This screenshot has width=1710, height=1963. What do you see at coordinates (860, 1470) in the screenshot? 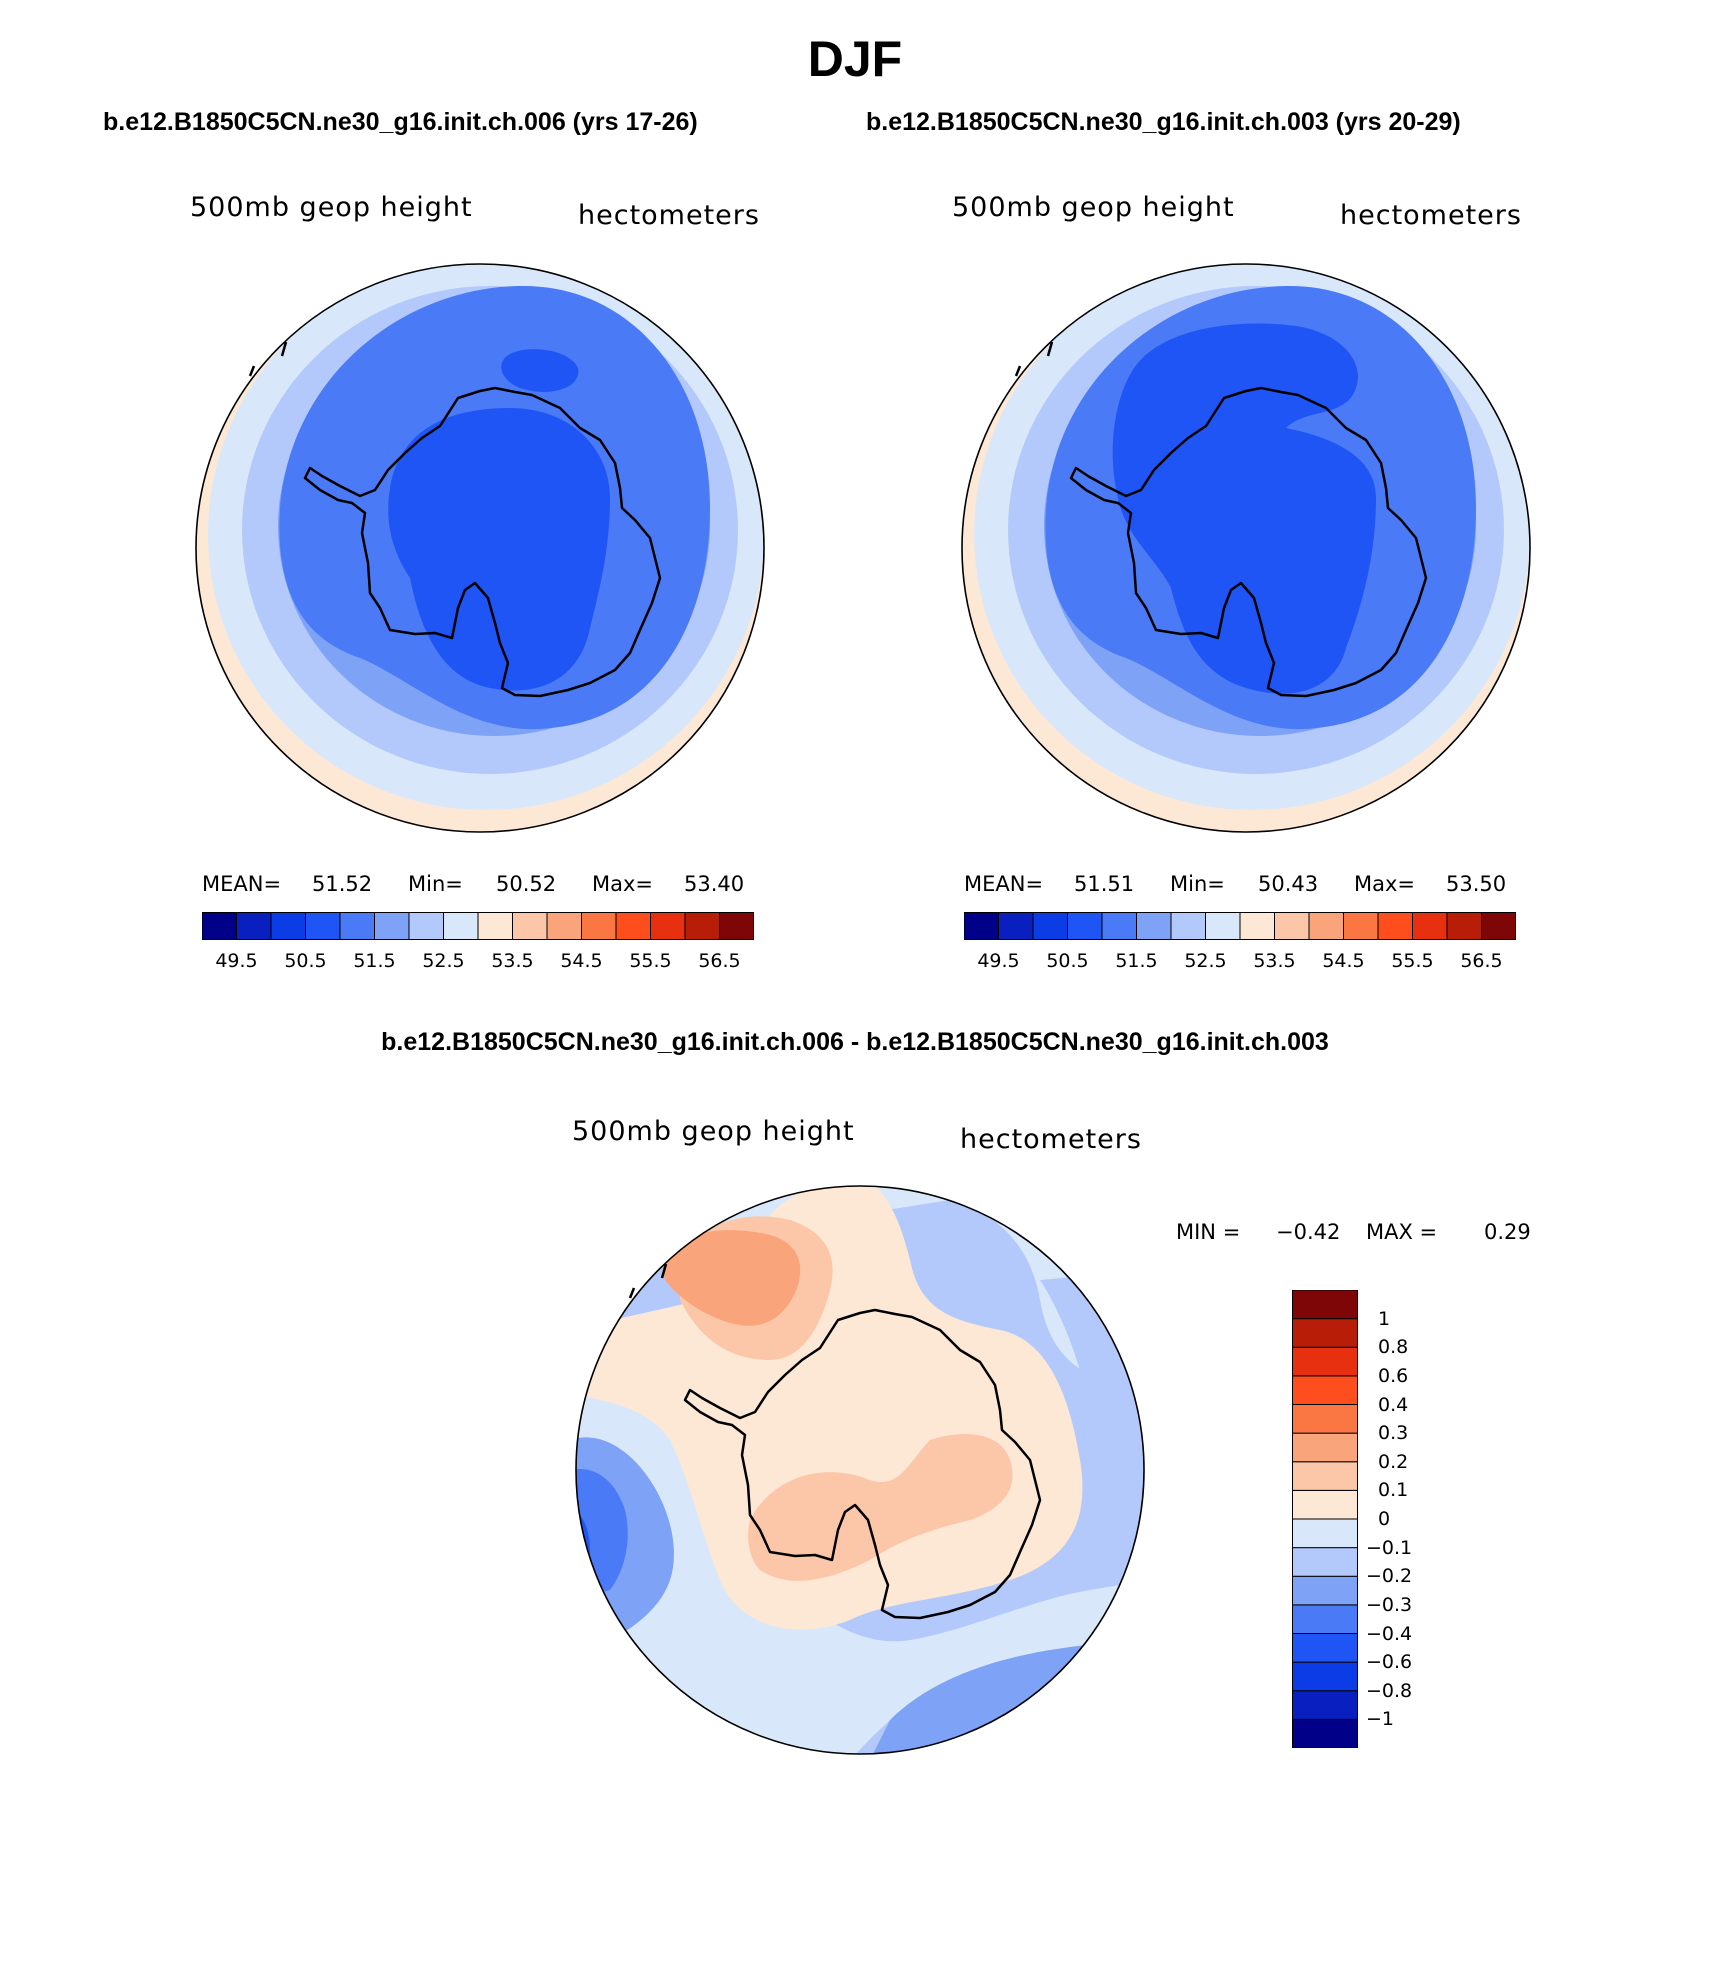
I see `difference-map` at bounding box center [860, 1470].